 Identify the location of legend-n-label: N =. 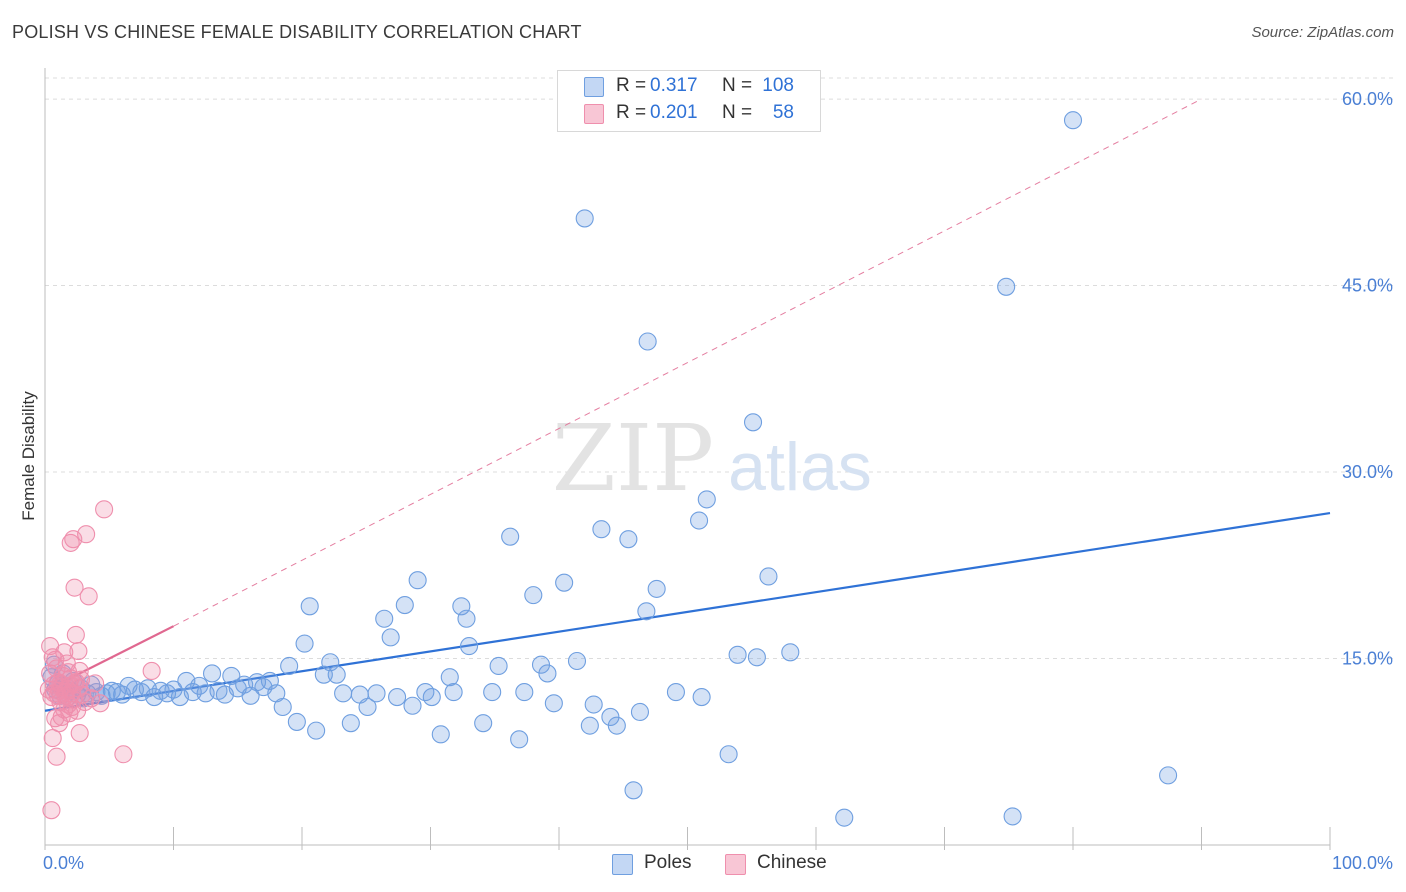
(737, 85).